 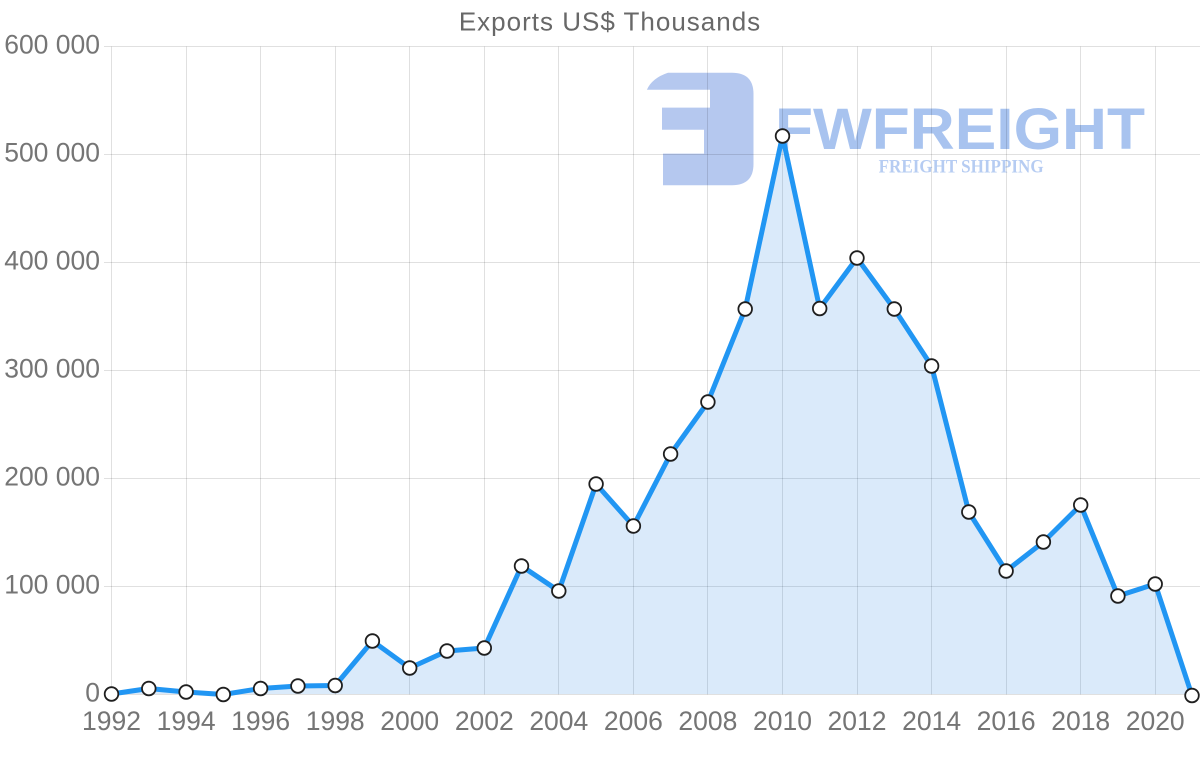 What do you see at coordinates (707, 721) in the screenshot?
I see `svg-text: 2008` at bounding box center [707, 721].